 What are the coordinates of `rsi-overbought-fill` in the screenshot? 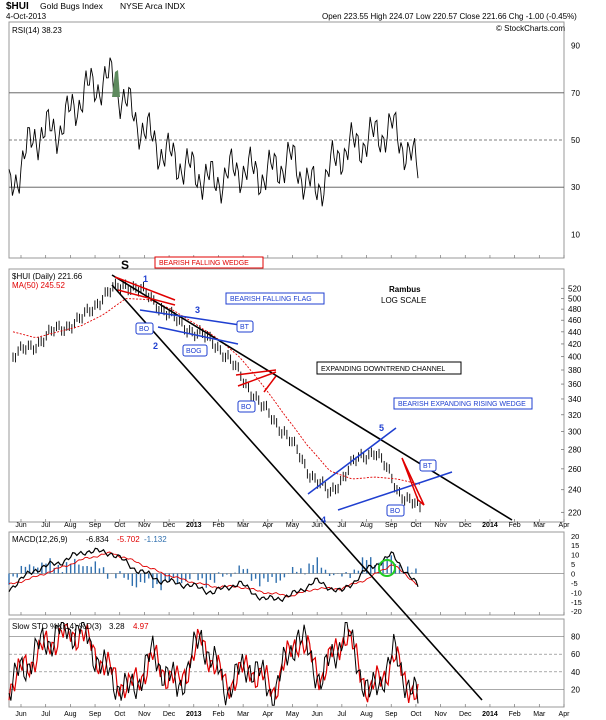 It's located at (116, 83).